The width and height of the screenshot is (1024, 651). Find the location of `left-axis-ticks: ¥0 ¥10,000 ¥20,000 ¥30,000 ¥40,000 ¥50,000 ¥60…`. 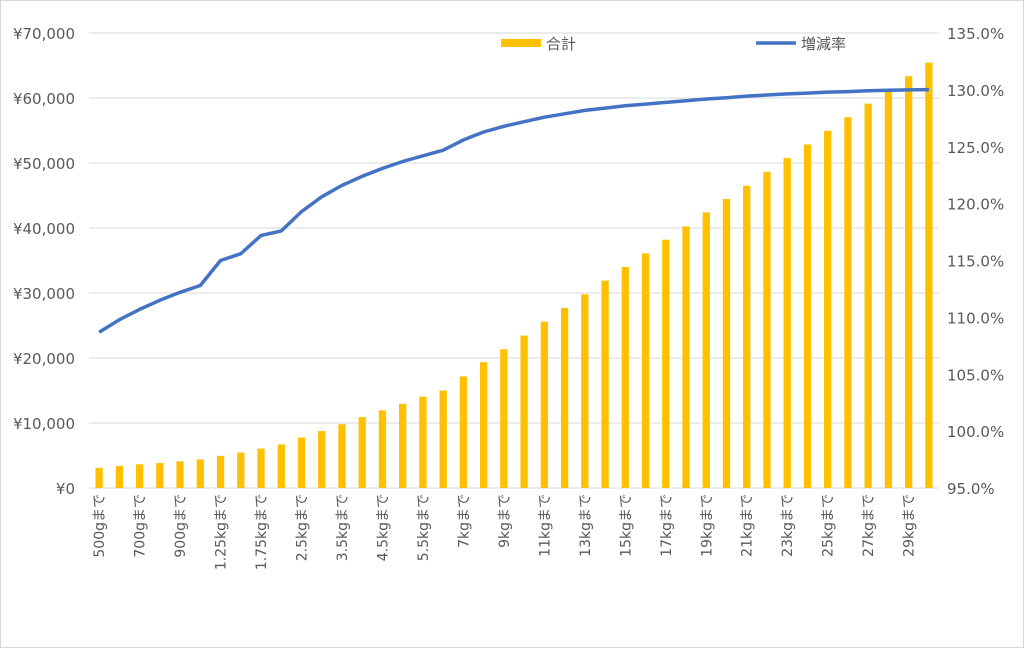

left-axis-ticks: ¥0 ¥10,000 ¥20,000 ¥30,000 ¥40,000 ¥50,000 ¥60… is located at coordinates (44, 261).